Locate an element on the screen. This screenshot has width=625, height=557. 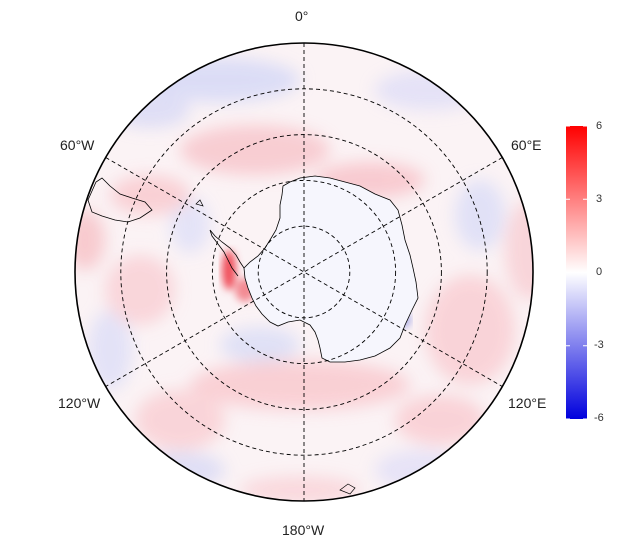
lon-label-60e: 60°E is located at coordinates (526, 145).